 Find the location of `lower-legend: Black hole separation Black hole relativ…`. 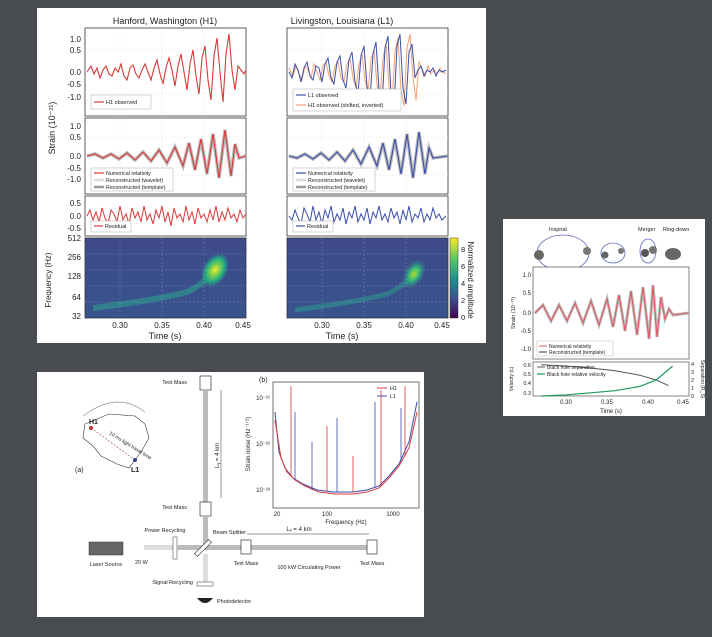

lower-legend: Black hole separation Black hole relativ… is located at coordinates (571, 371).